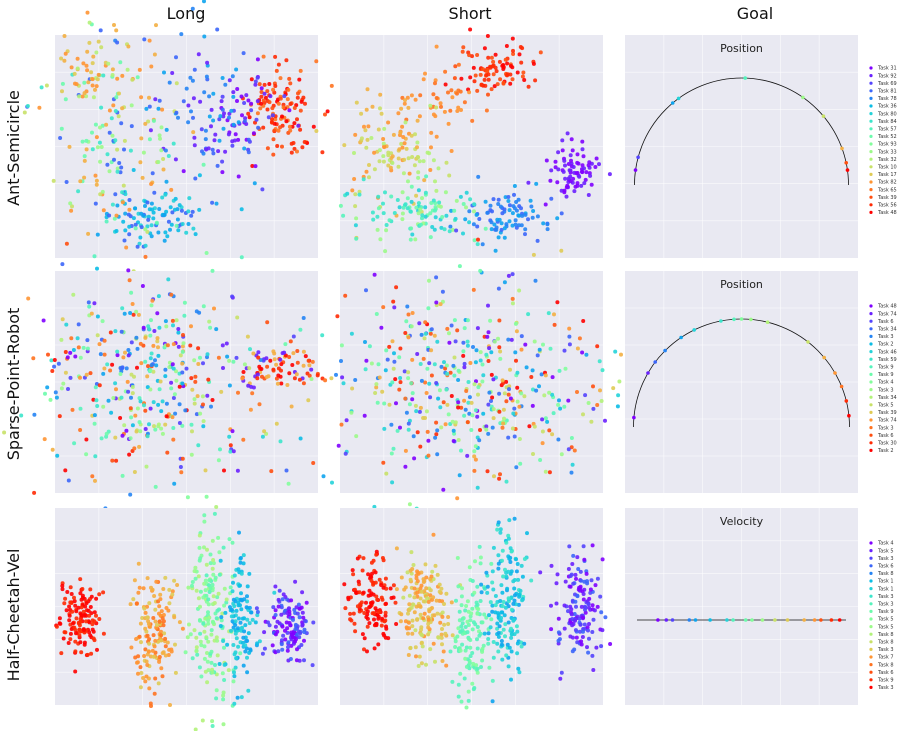 The image size is (899, 731). I want to click on legend-label: Task 33, so click(887, 152).